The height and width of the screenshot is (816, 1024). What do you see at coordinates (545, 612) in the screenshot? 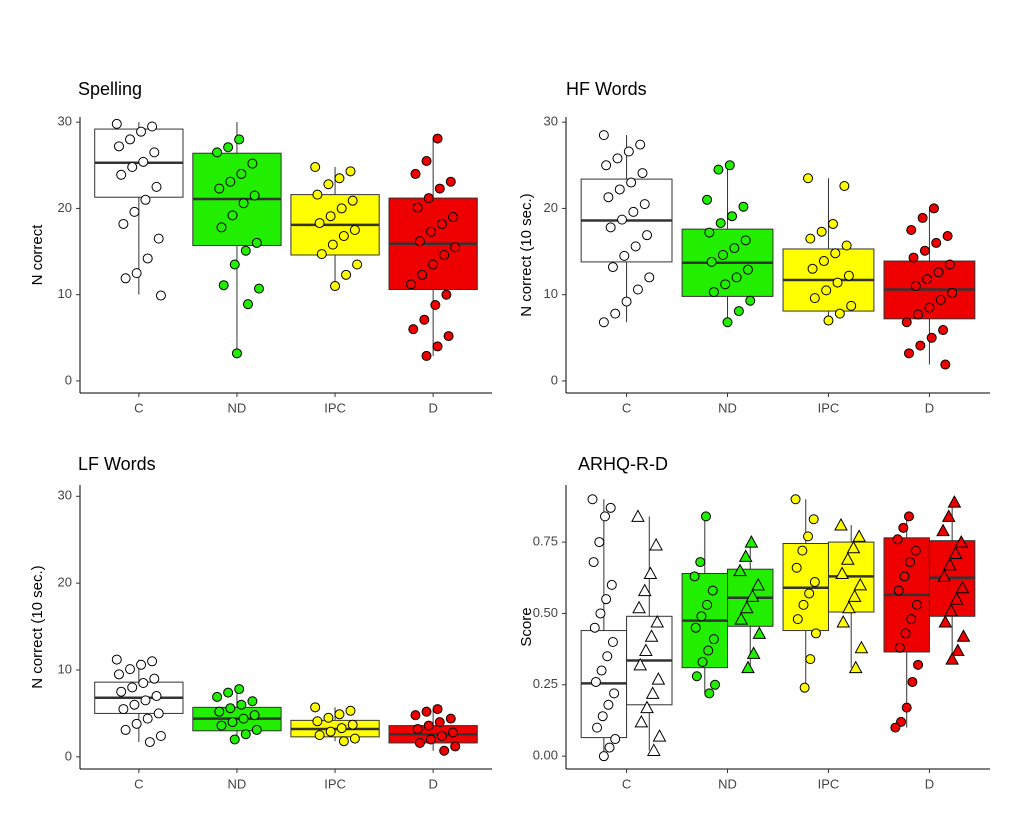
I see `y-tick-label: 0.50` at bounding box center [545, 612].